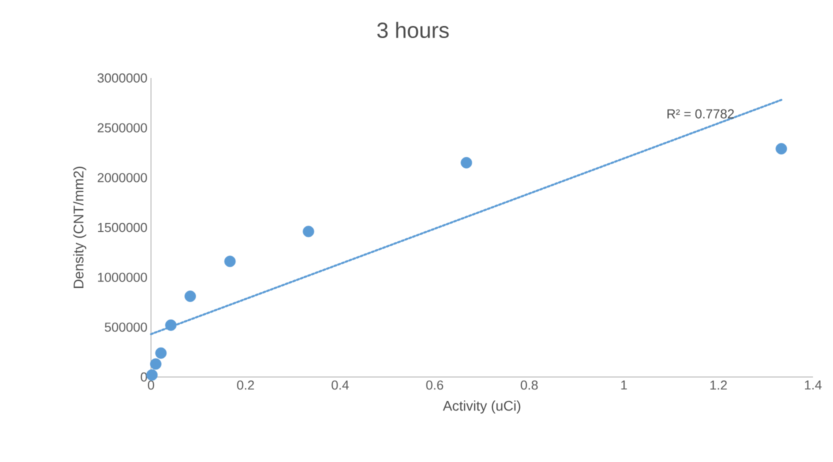  Describe the element at coordinates (435, 385) in the screenshot. I see `x-tick-label: 0.6` at that location.